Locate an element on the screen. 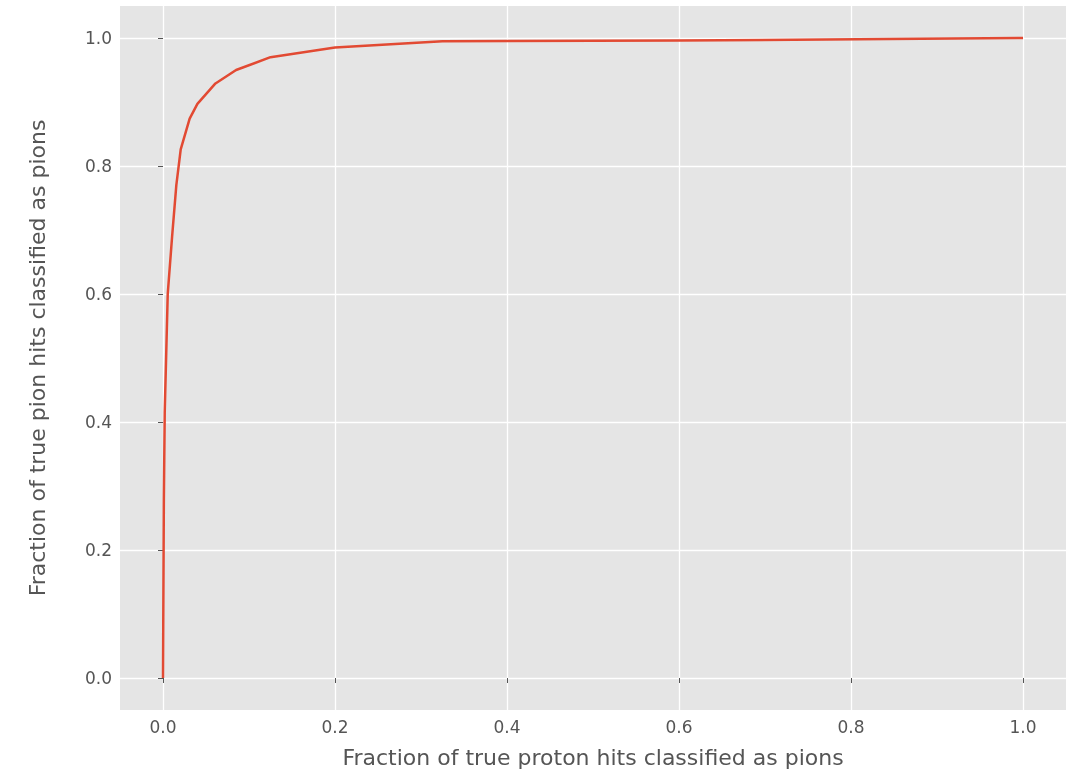 The width and height of the screenshot is (1066, 784). y-tick-label: 0.0 is located at coordinates (98, 678).